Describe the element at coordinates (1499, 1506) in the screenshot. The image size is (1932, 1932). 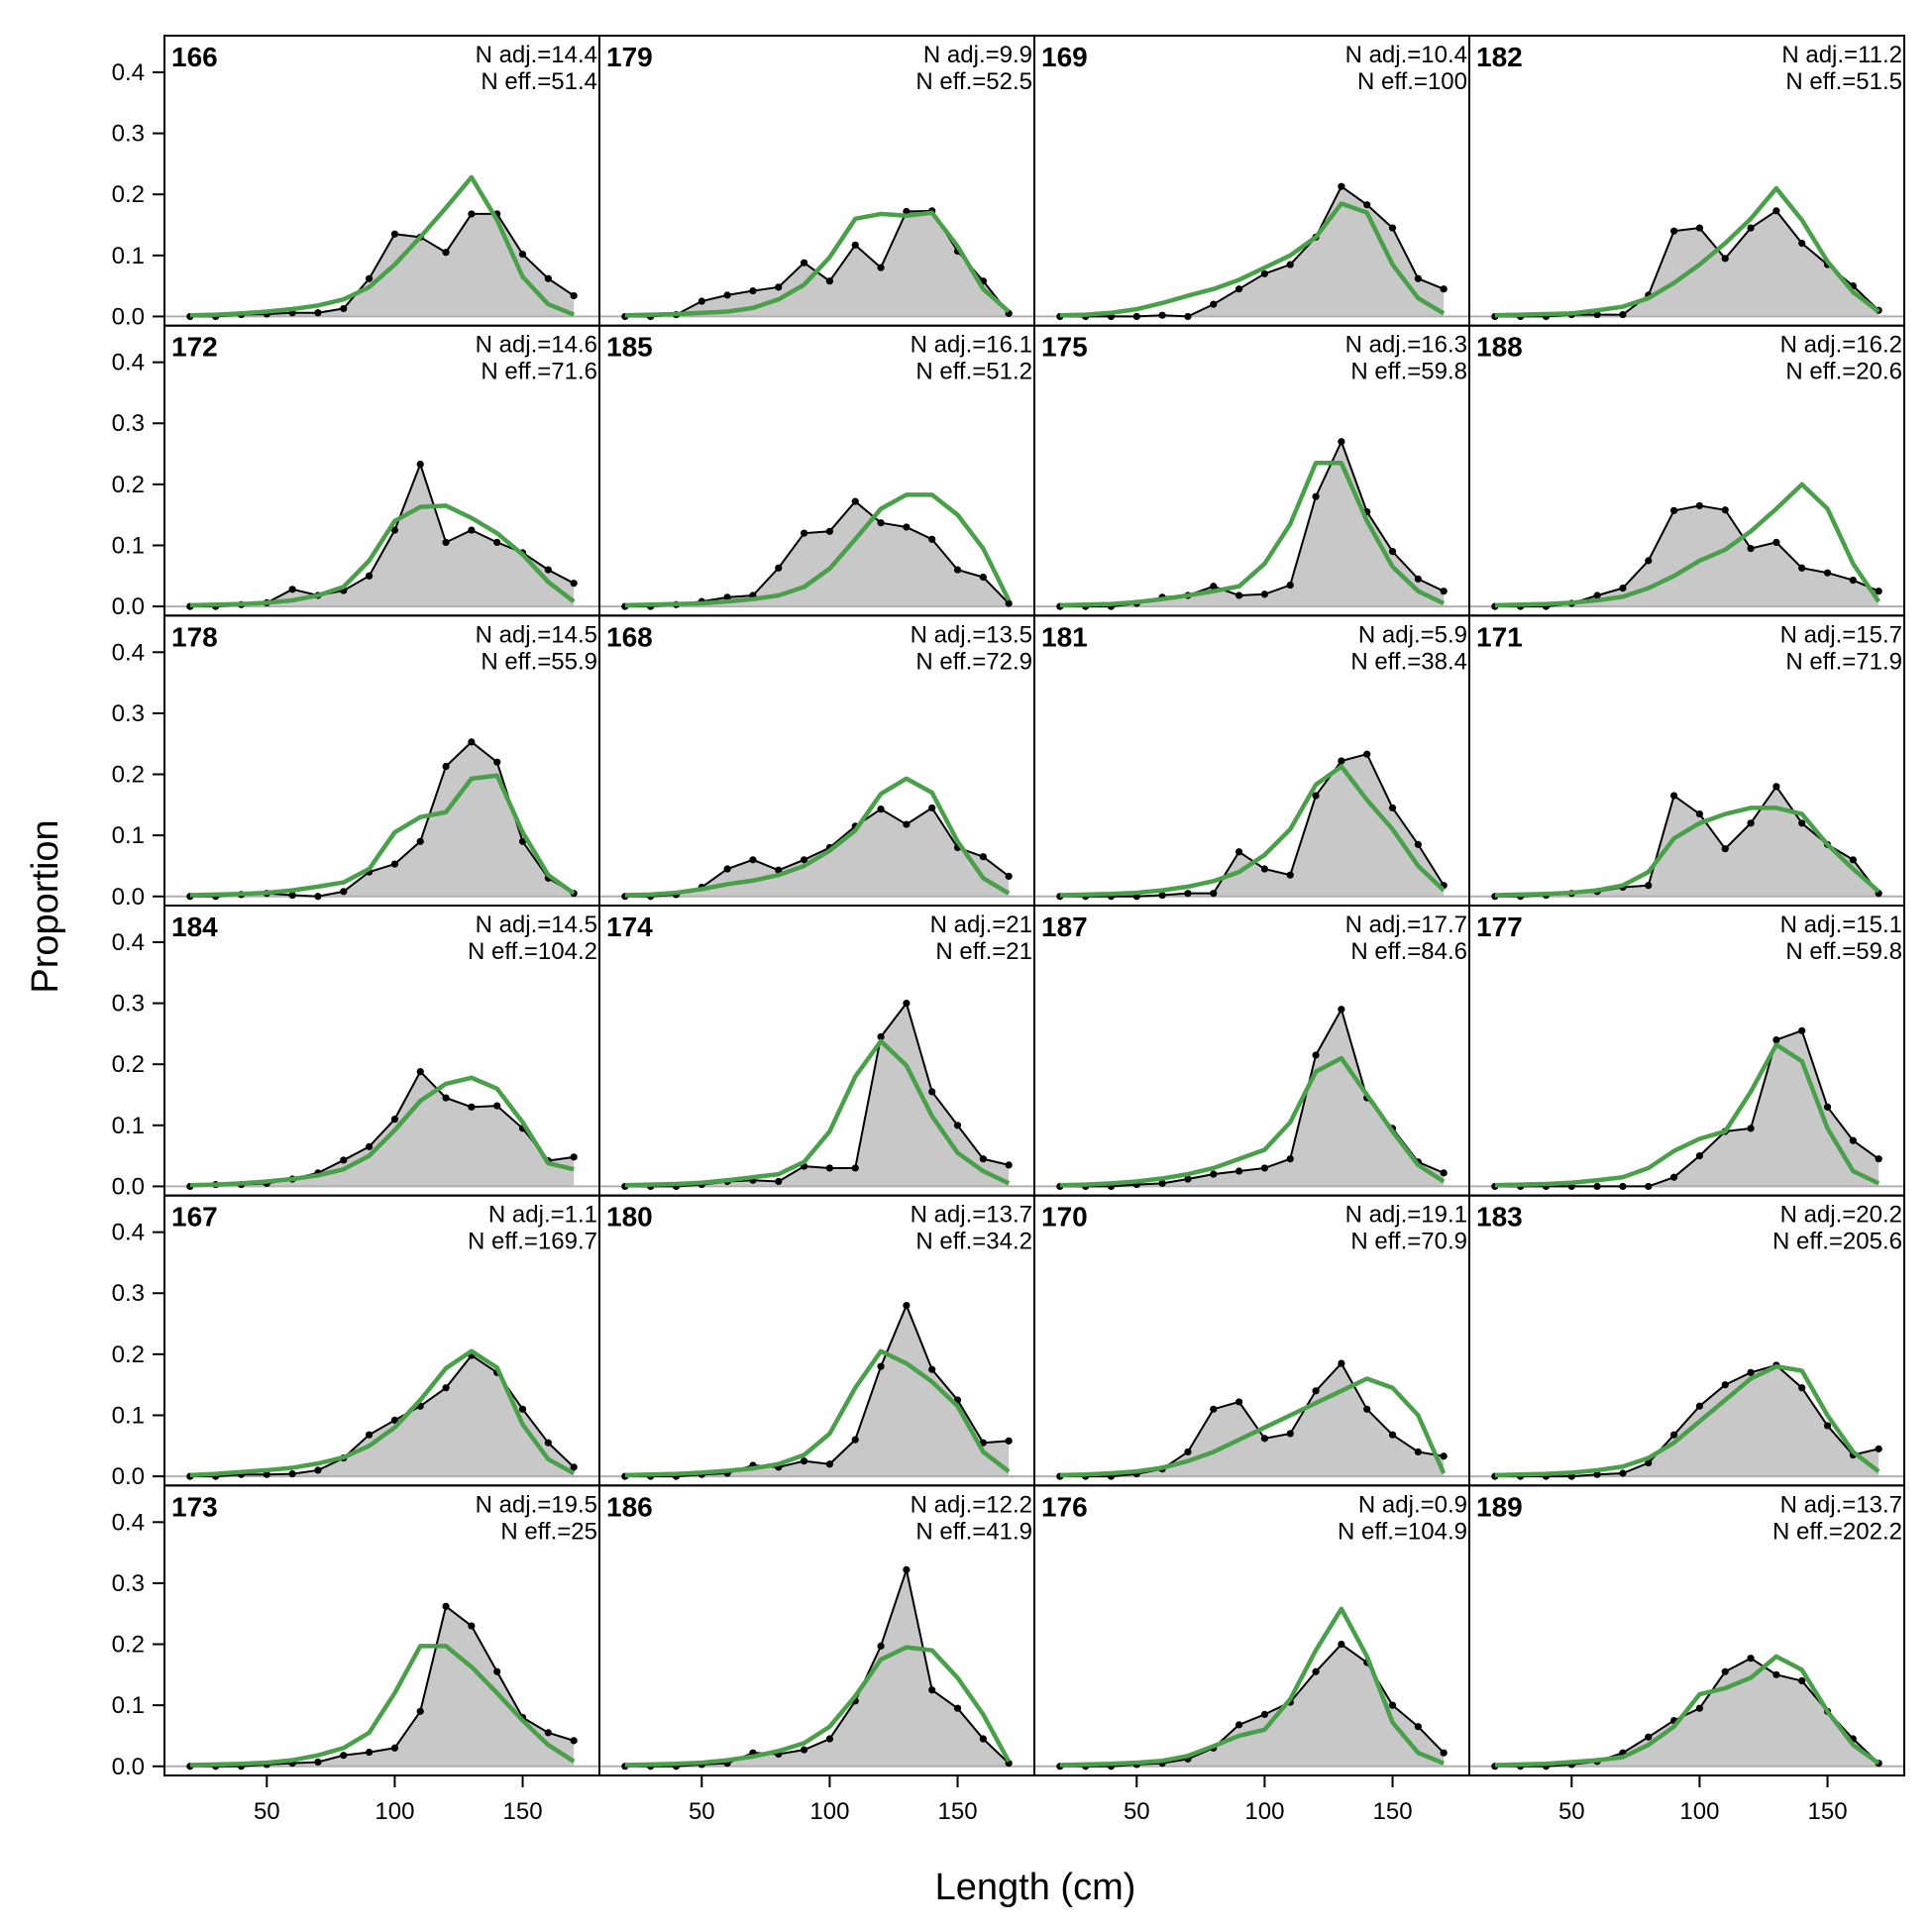
I see `panel-year-label: 189` at that location.